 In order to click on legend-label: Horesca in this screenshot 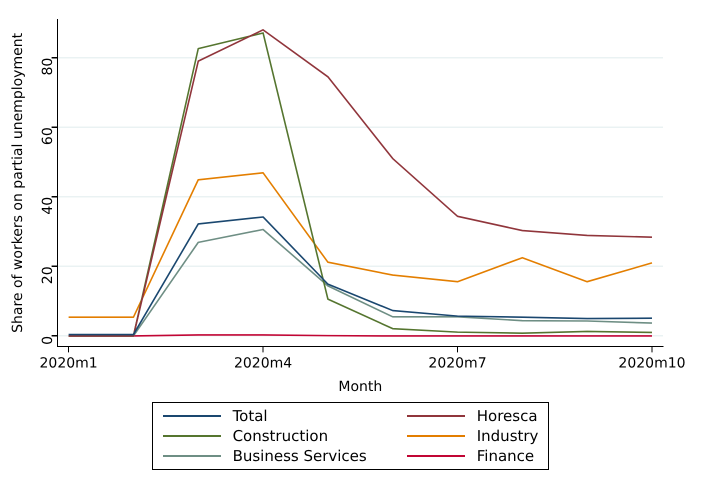, I will do `click(507, 416)`.